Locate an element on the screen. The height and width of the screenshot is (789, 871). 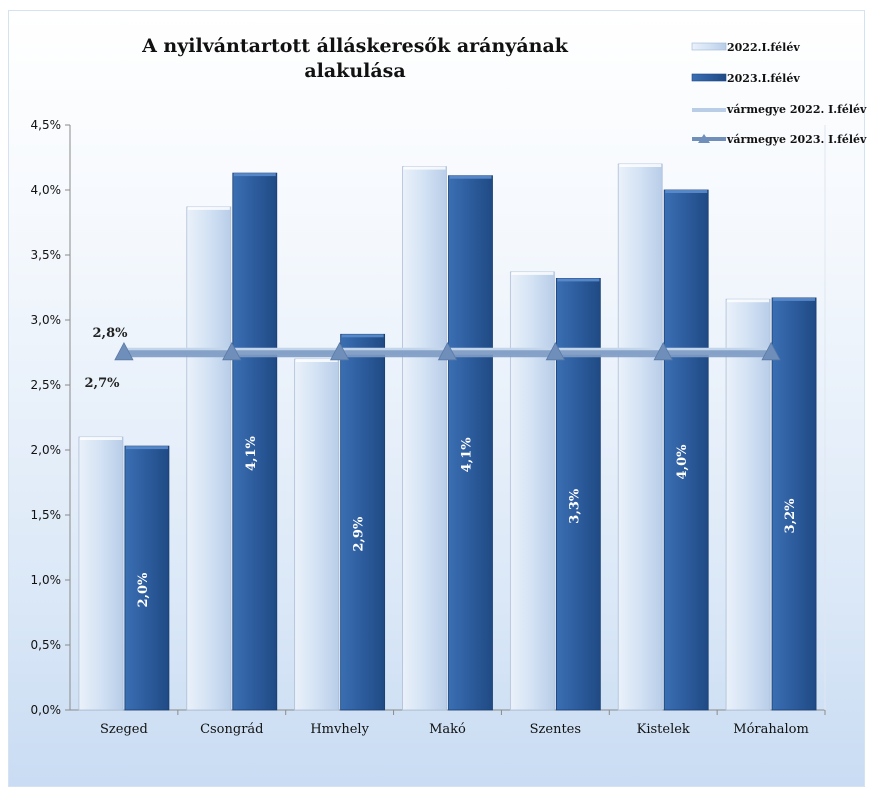
y-tick-label: 1,5% is located at coordinates (46, 515).